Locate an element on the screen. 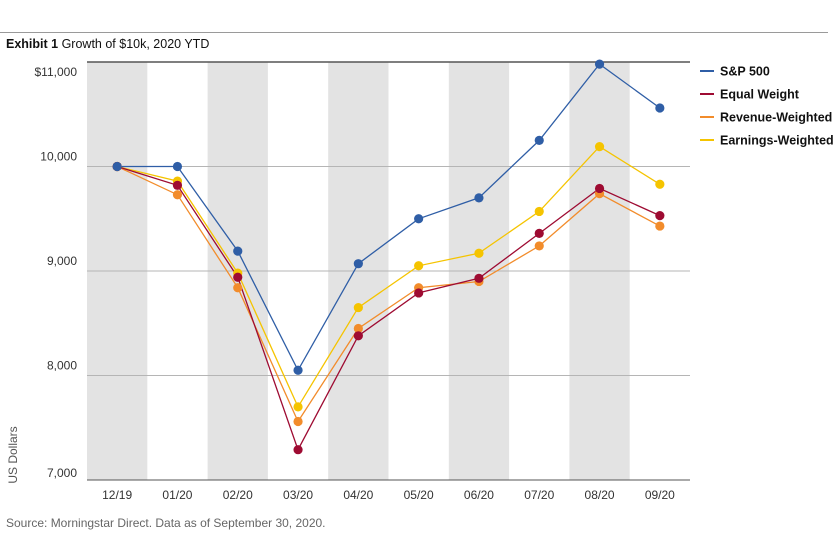  x-tick-label: 05/20 is located at coordinates (419, 495).